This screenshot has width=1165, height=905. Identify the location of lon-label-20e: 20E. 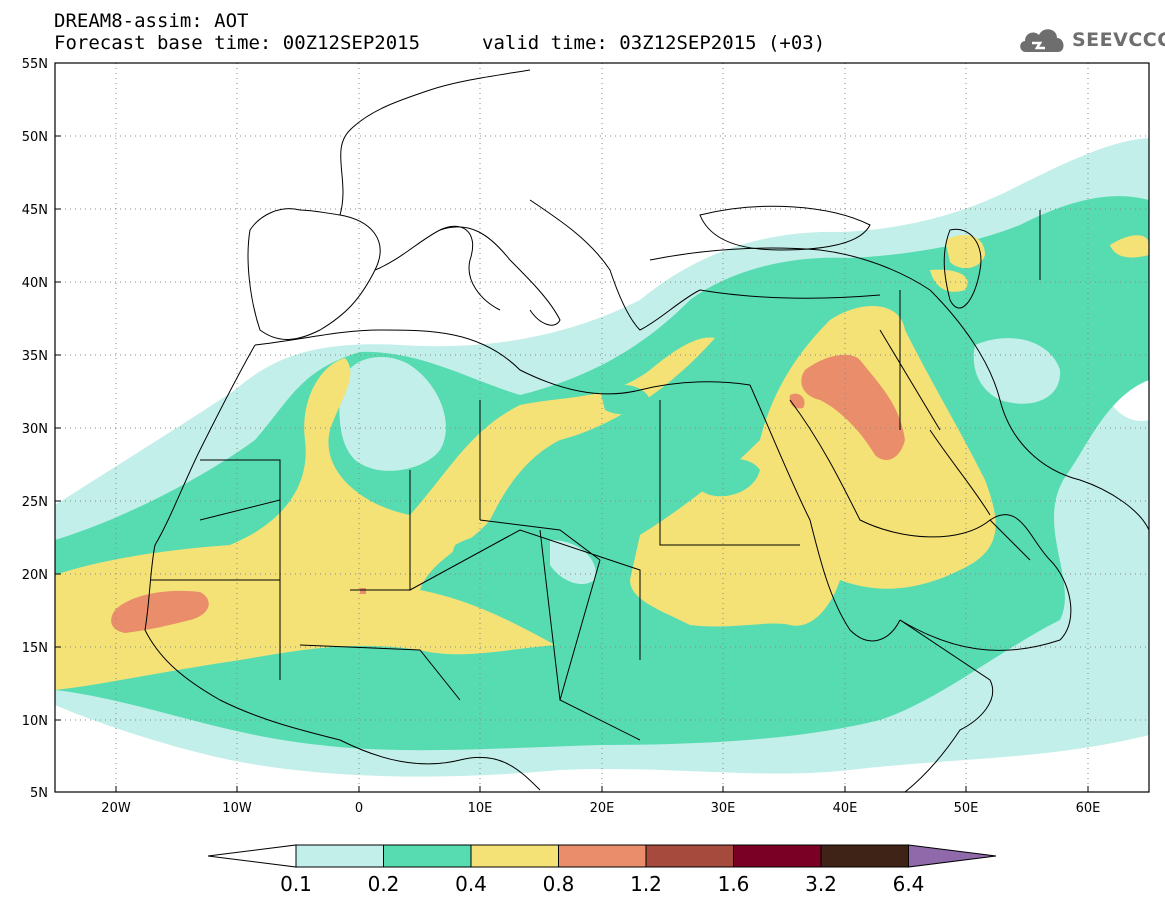
(602, 808).